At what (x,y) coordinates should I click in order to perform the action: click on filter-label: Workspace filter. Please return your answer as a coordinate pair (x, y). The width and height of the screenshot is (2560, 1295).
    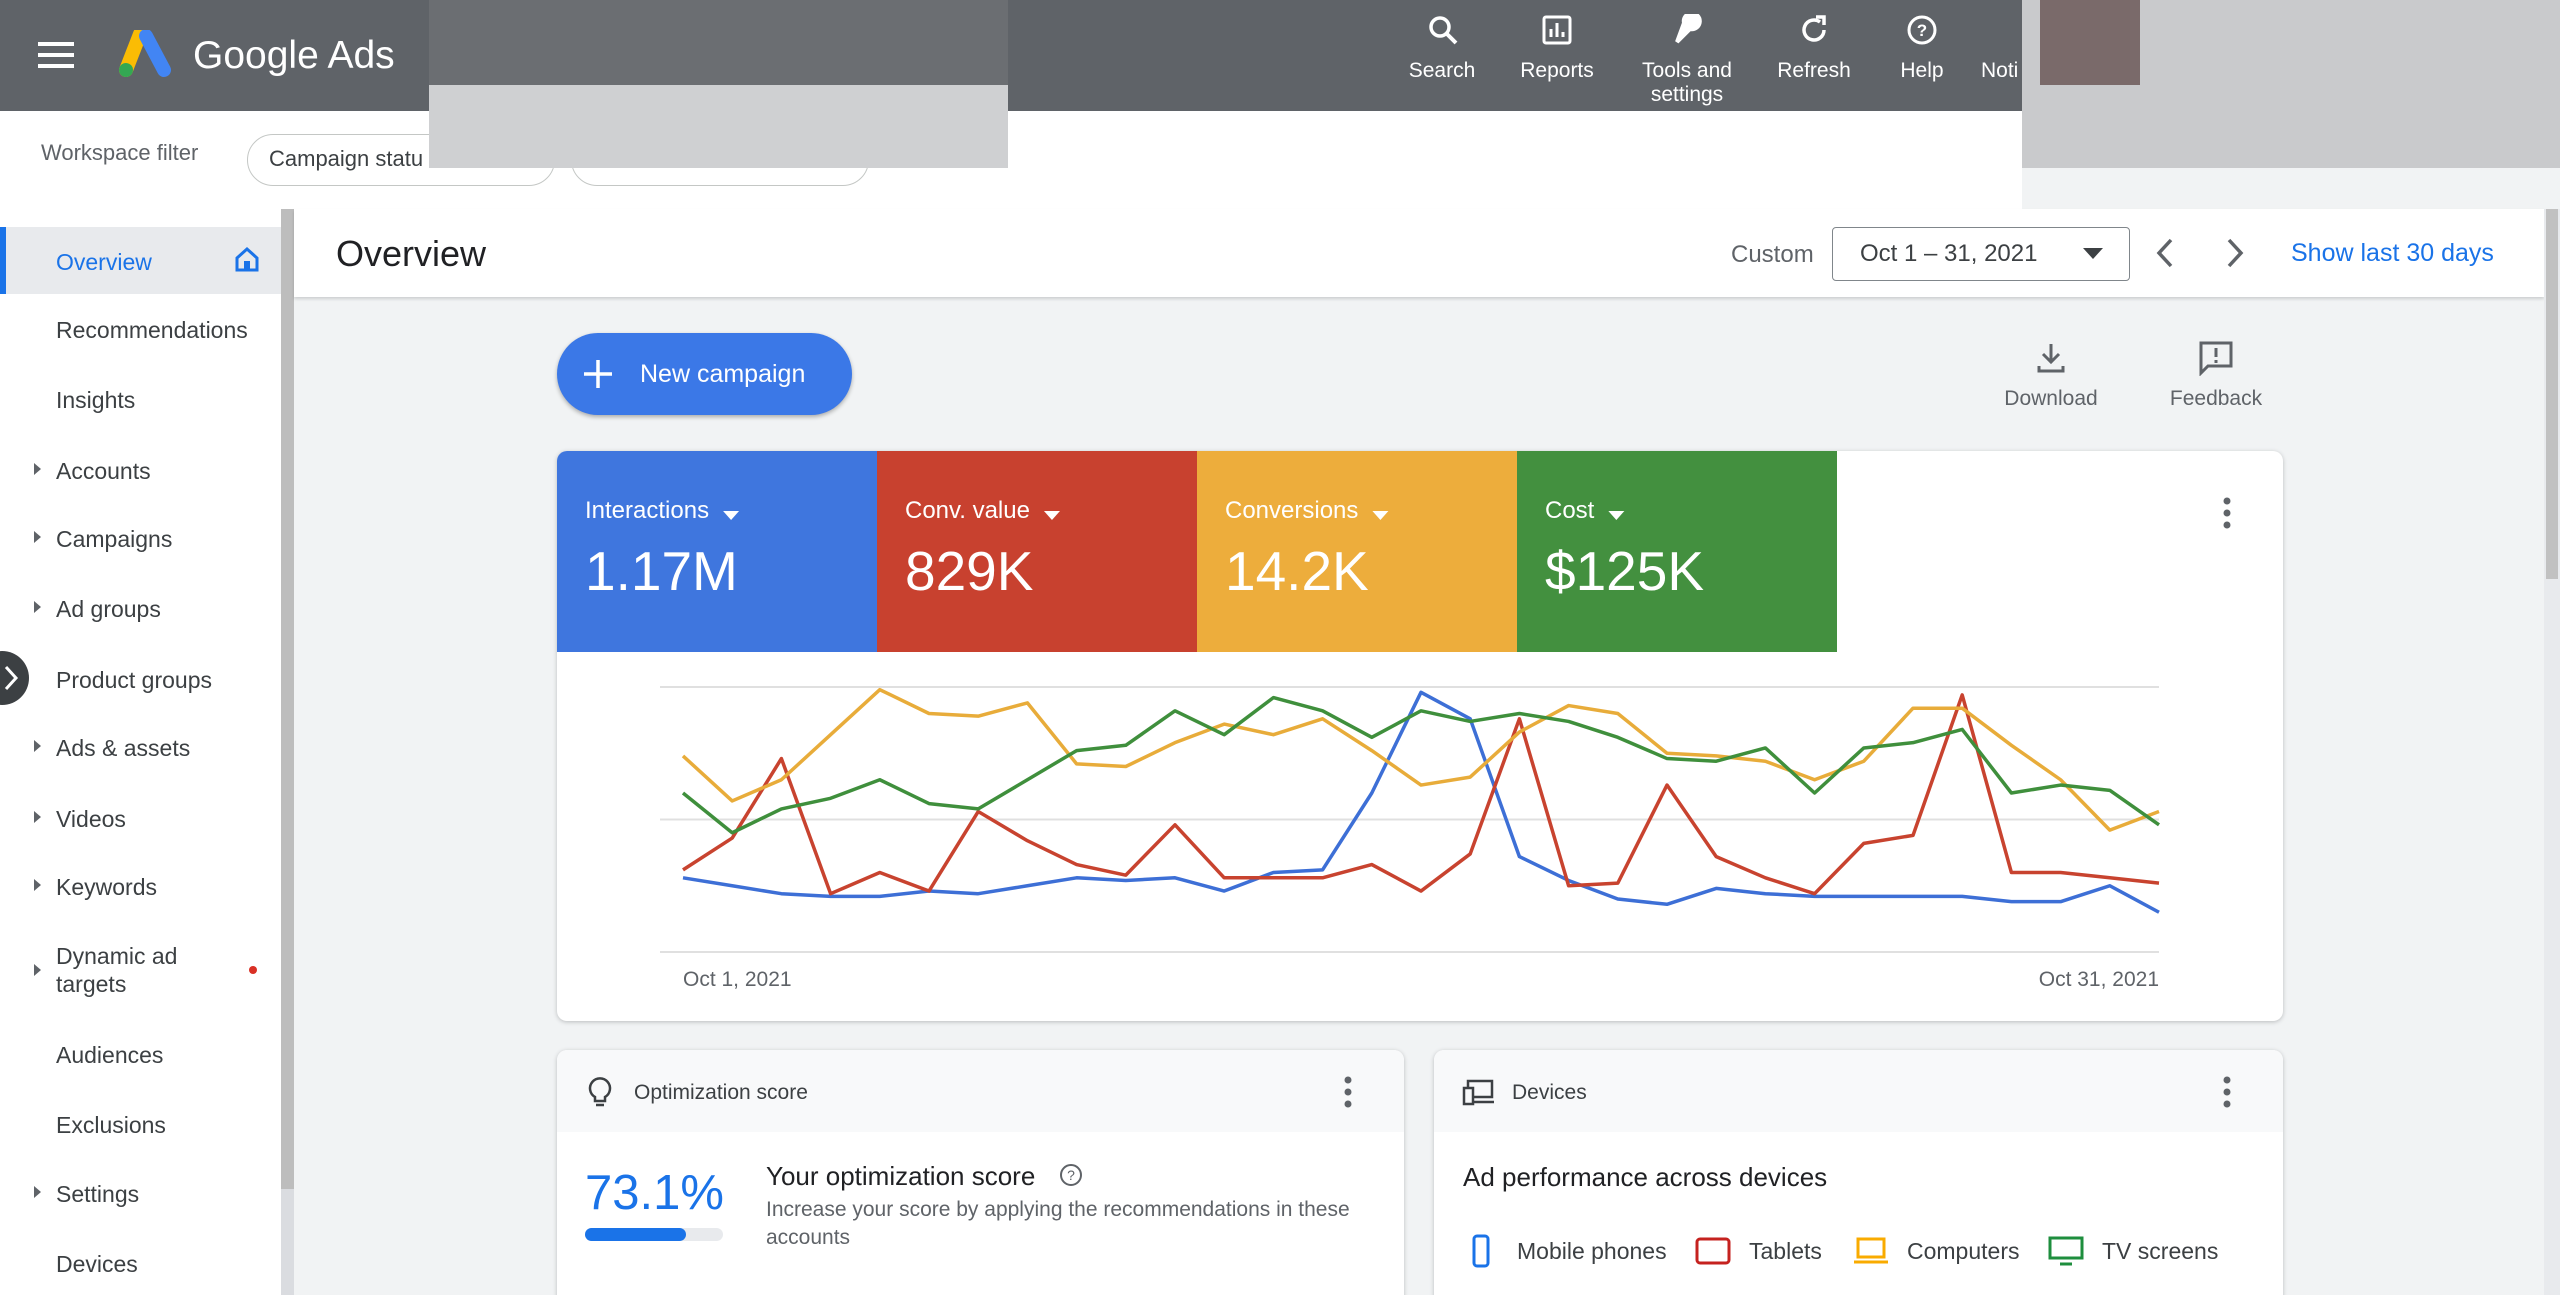
    Looking at the image, I should click on (120, 152).